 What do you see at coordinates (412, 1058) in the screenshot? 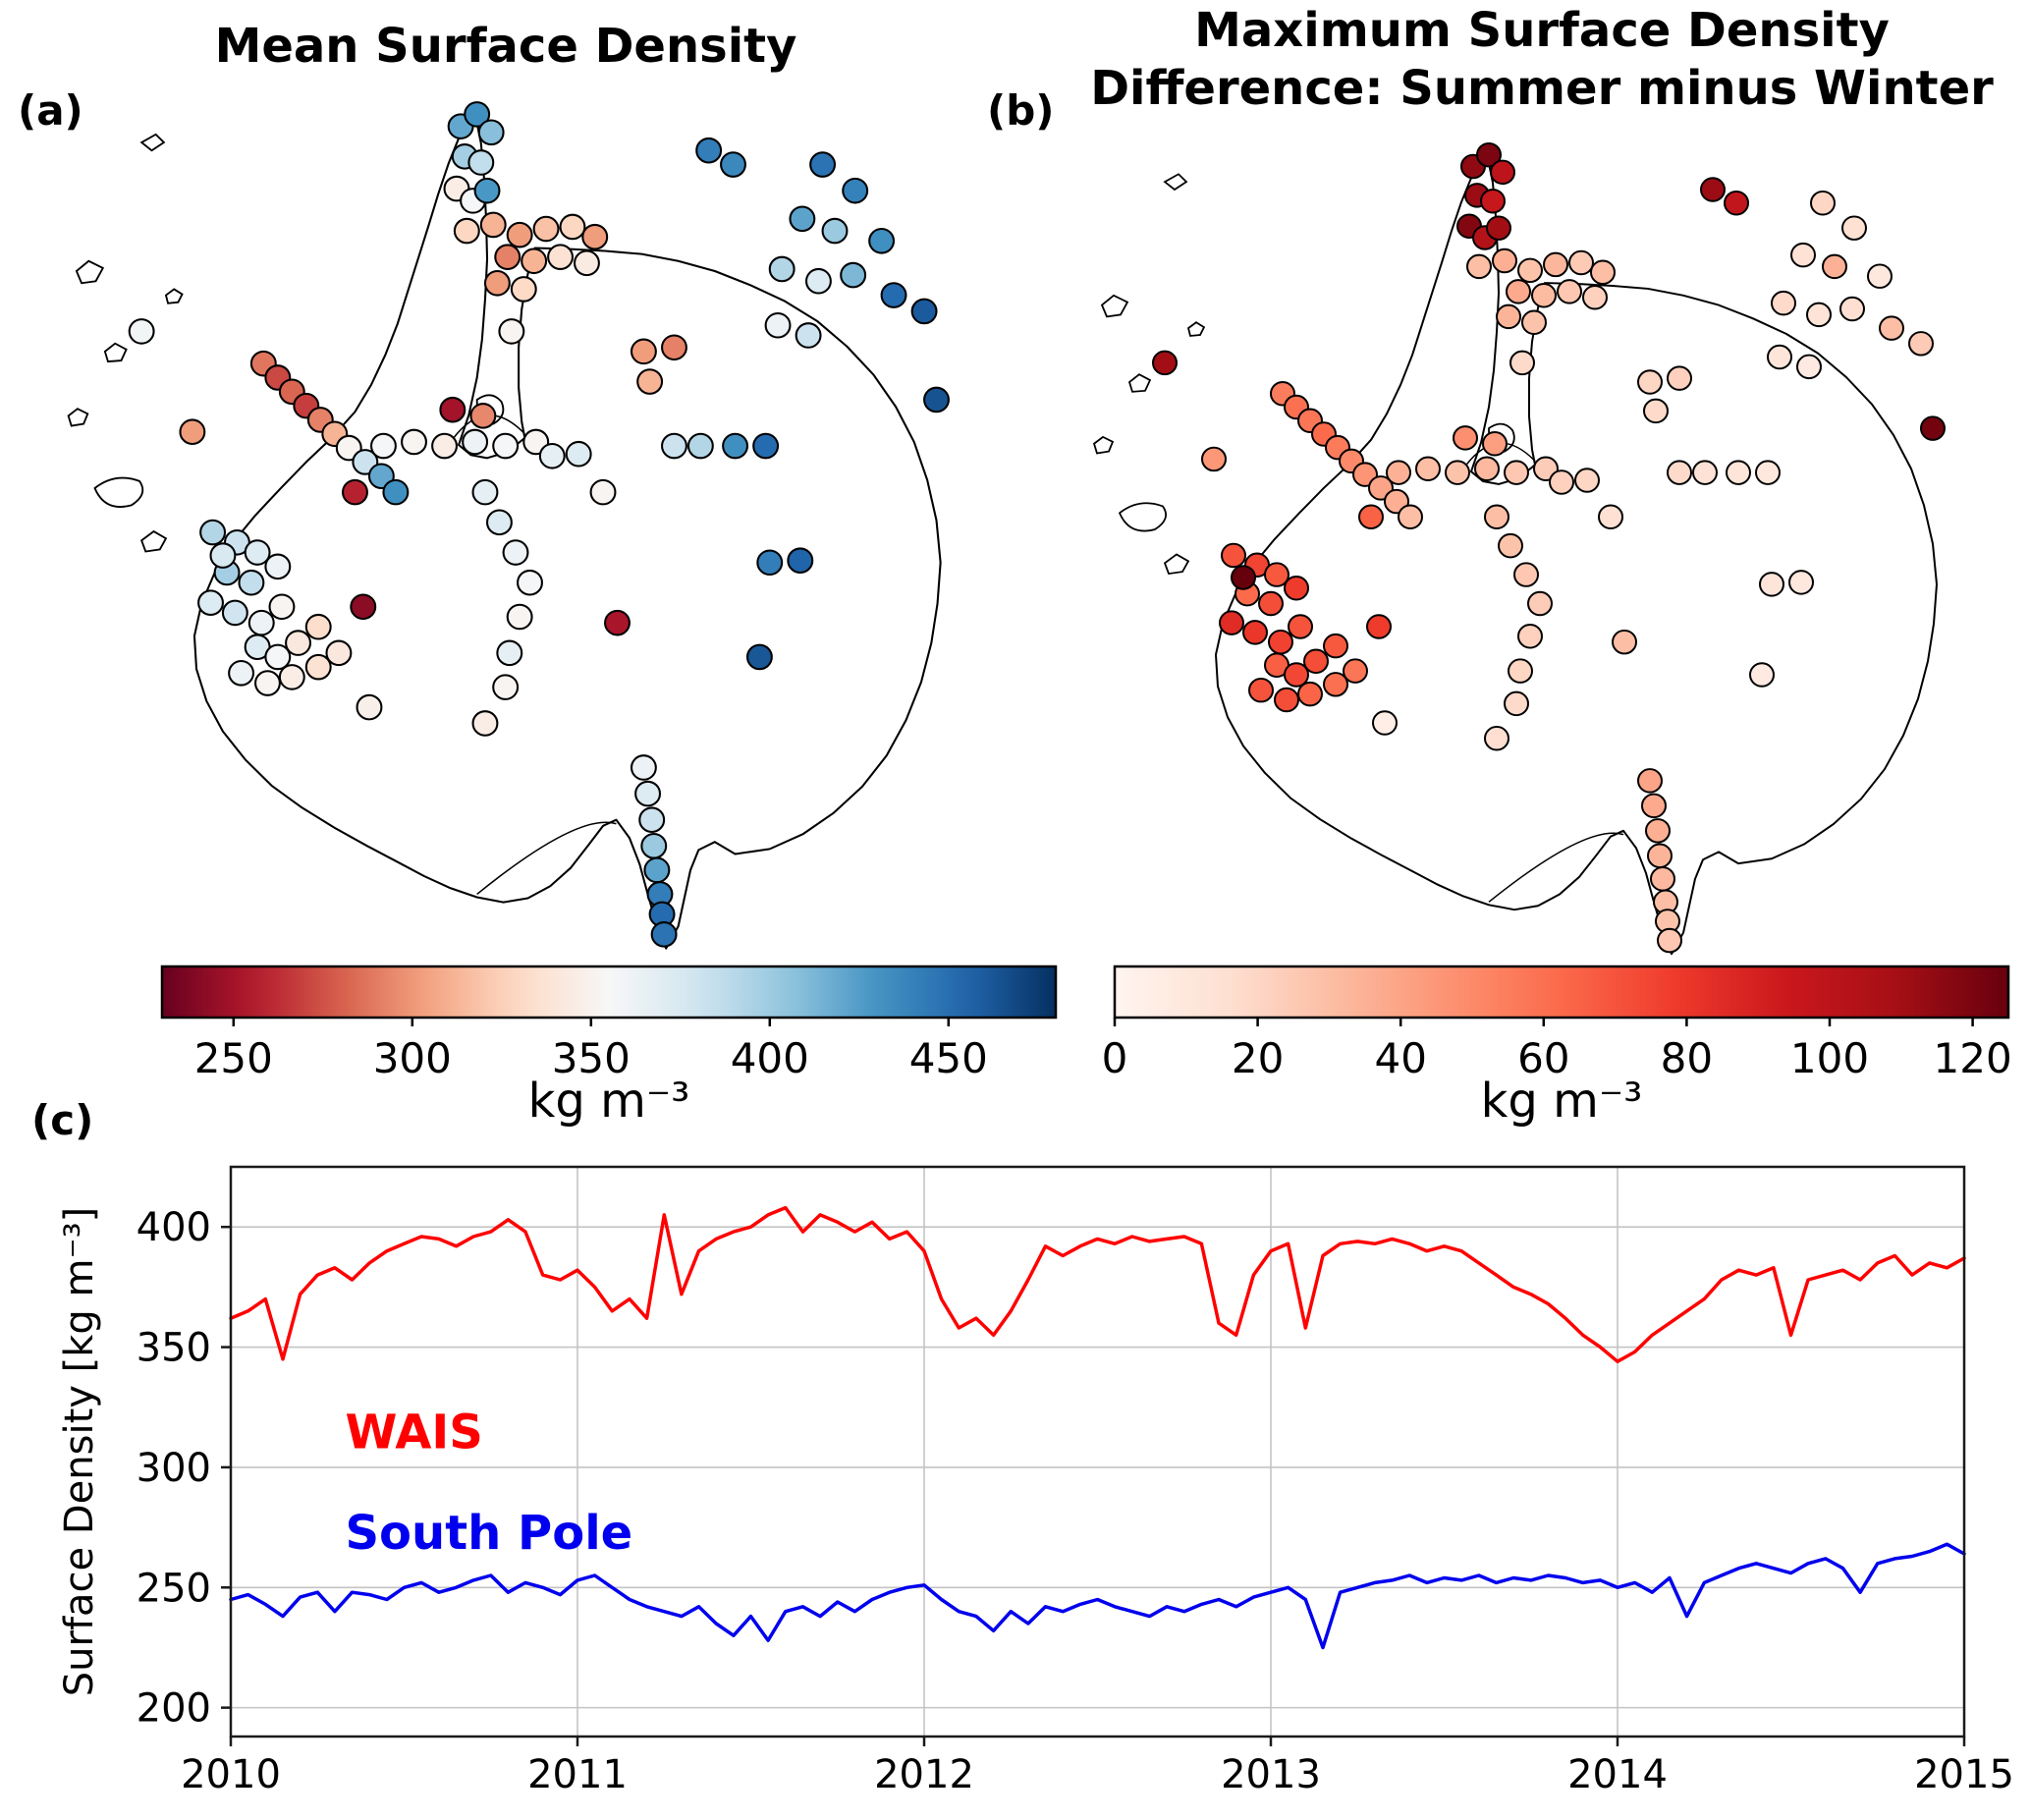
I see `colorbar-tick-label: 300` at bounding box center [412, 1058].